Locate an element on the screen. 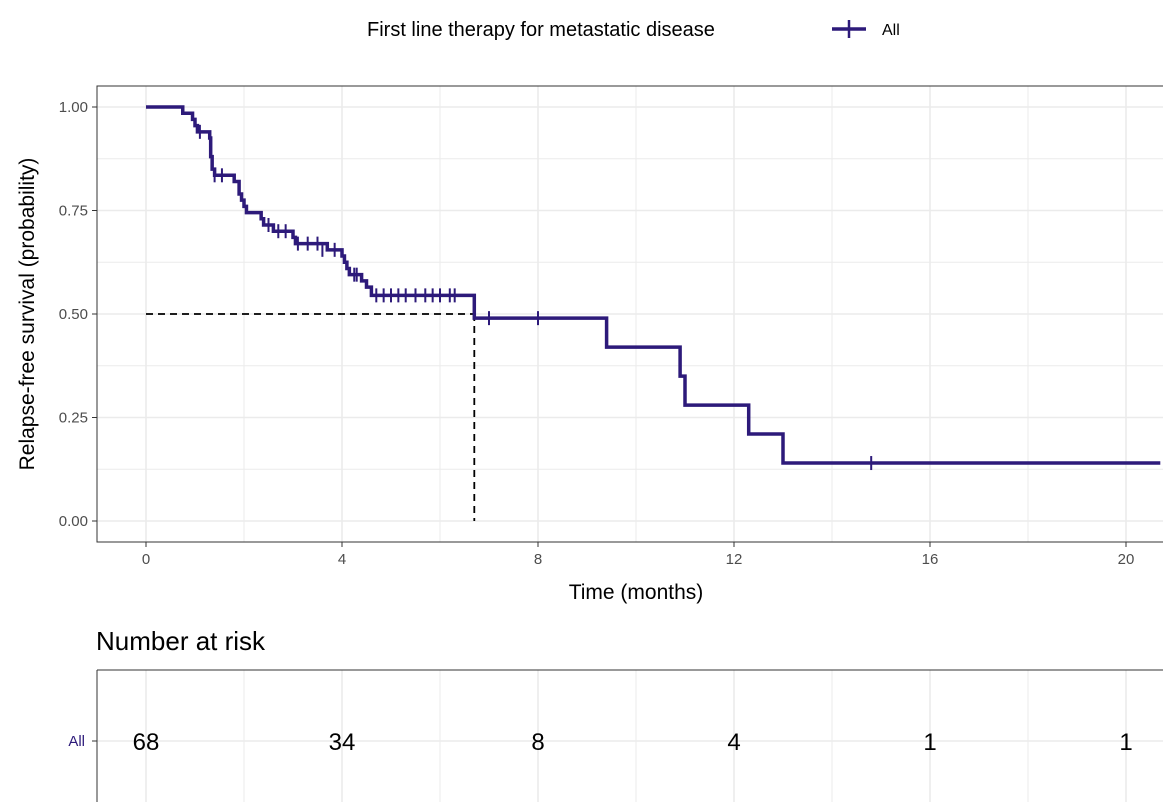  legend-entry-all: All is located at coordinates (891, 30).